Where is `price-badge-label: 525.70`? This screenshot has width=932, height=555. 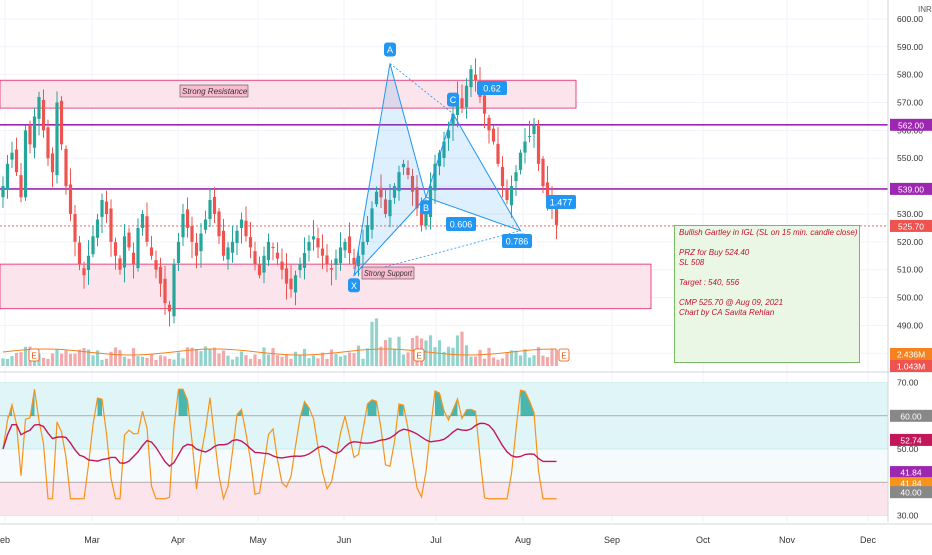 price-badge-label: 525.70 is located at coordinates (911, 226).